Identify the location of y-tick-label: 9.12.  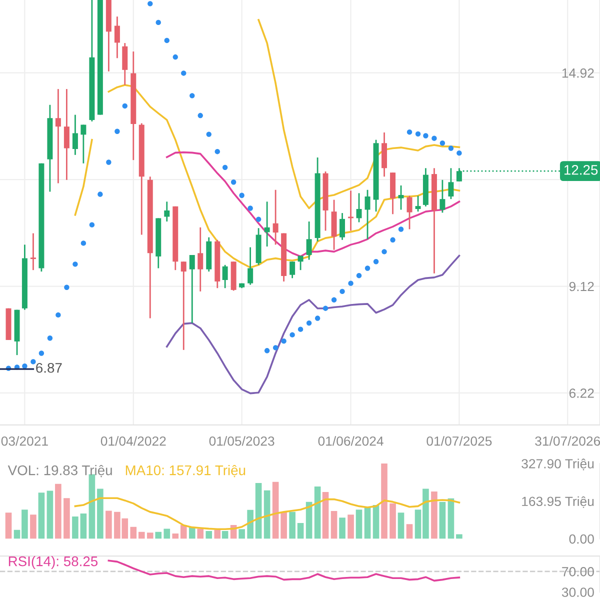
(581, 287).